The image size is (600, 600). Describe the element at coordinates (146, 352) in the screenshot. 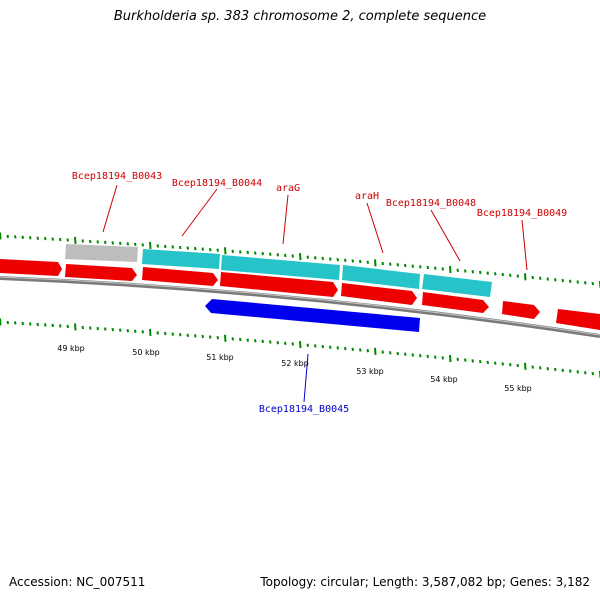

I see `scale-tick-label: 50 kbp` at that location.